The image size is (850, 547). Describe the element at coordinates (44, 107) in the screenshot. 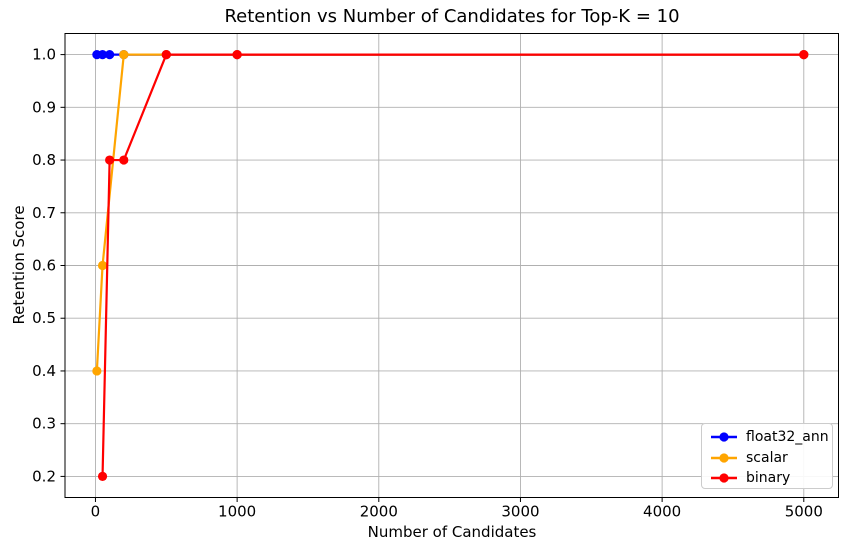

I see `y-tick-label: 0.9` at that location.